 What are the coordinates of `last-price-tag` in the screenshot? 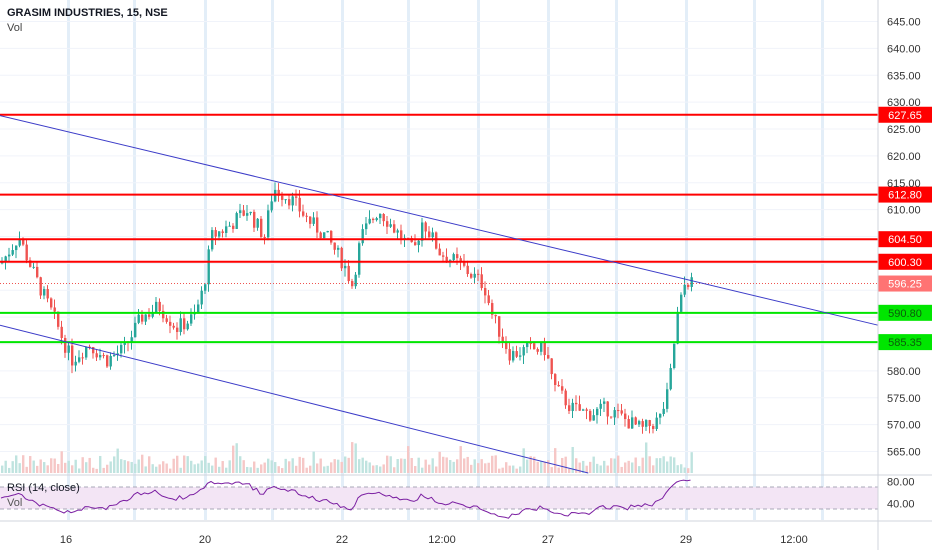 It's located at (905, 283).